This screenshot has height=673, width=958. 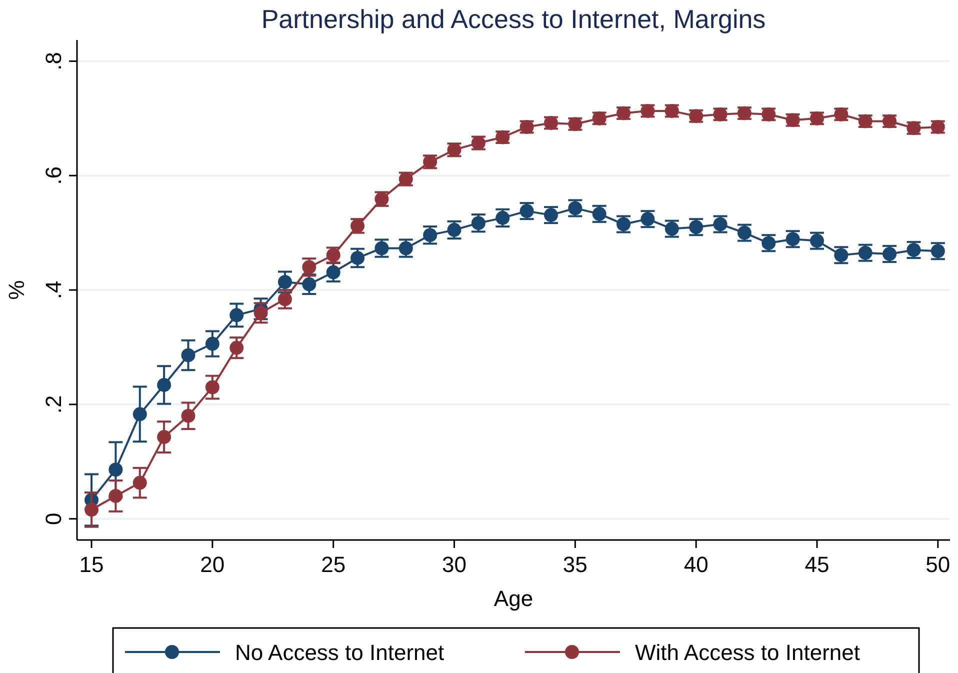 I want to click on y-tick-label: .8, so click(x=53, y=61).